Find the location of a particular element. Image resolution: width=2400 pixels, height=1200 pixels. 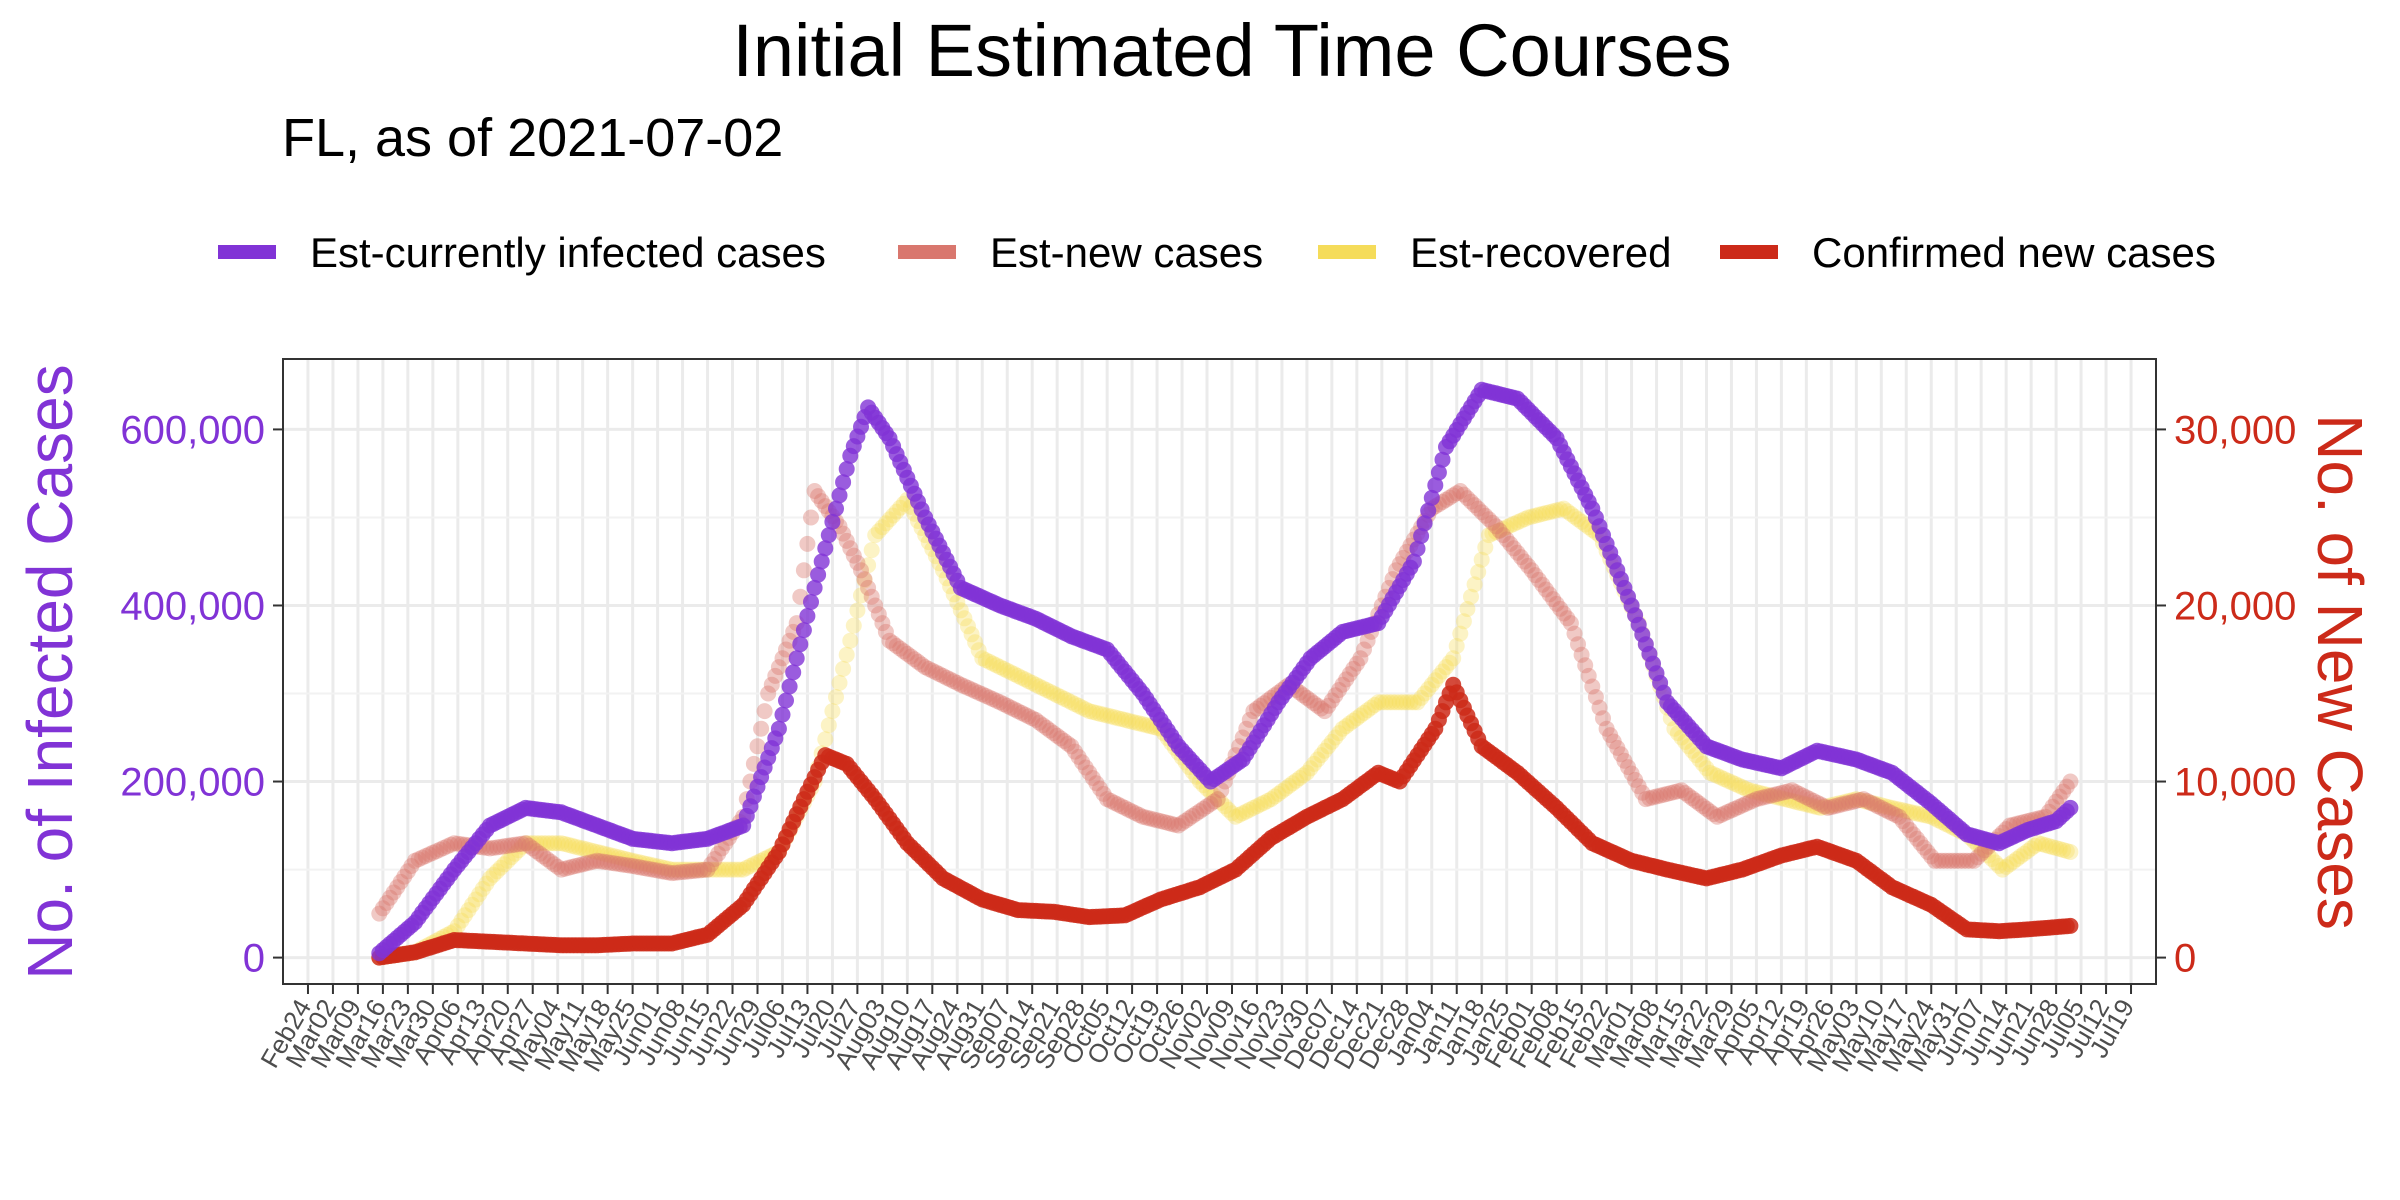

y-left-tick-label: 0 is located at coordinates (254, 959).